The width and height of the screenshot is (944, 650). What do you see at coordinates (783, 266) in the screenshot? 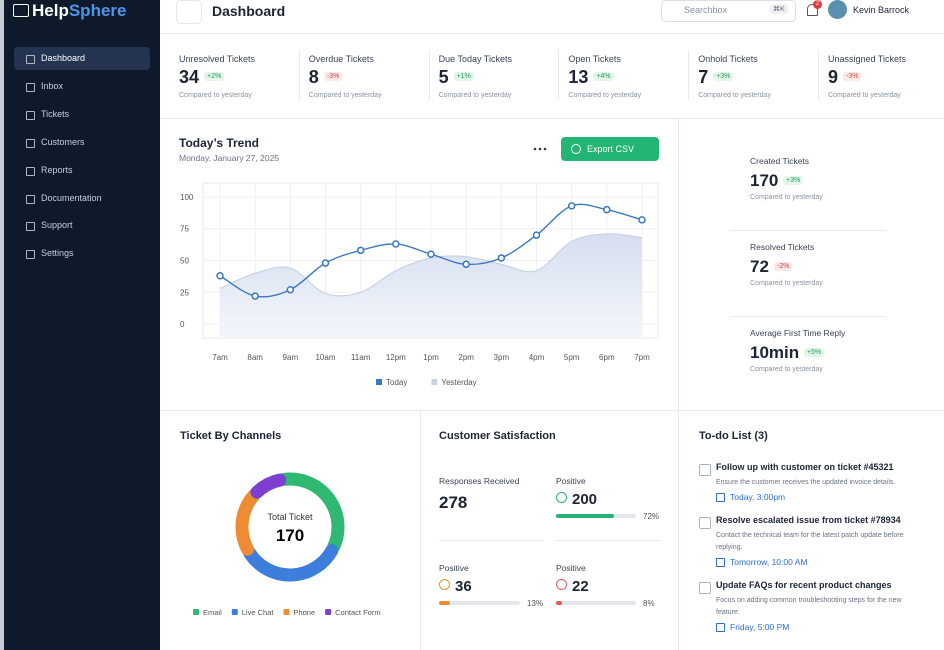
I see `side-change: -2%` at bounding box center [783, 266].